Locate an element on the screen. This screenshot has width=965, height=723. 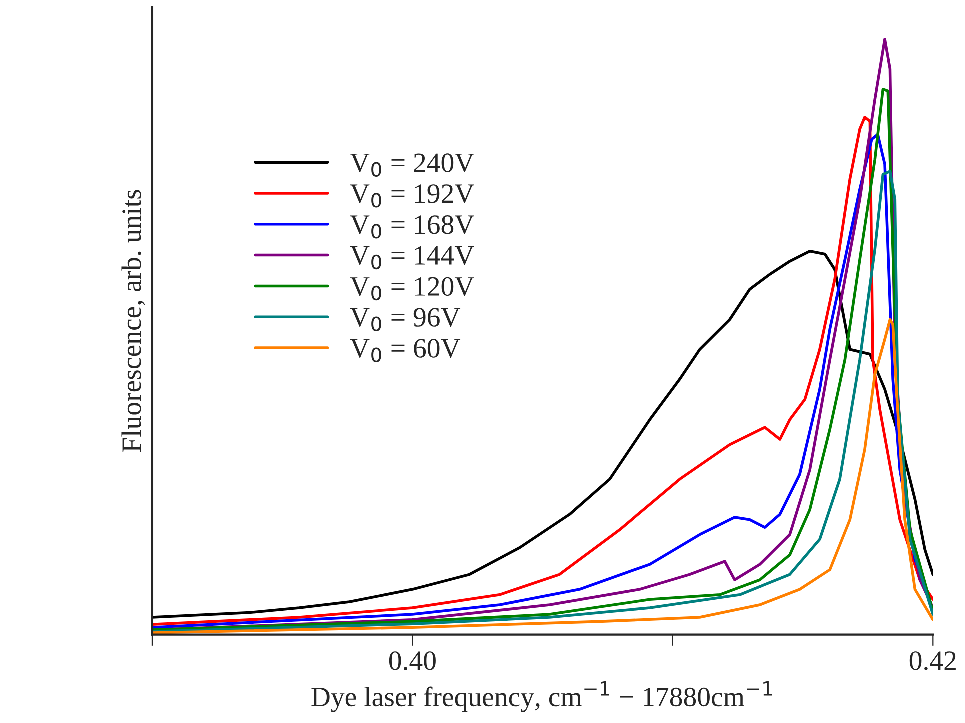
x-tick-label: 0.42 is located at coordinates (933, 661).